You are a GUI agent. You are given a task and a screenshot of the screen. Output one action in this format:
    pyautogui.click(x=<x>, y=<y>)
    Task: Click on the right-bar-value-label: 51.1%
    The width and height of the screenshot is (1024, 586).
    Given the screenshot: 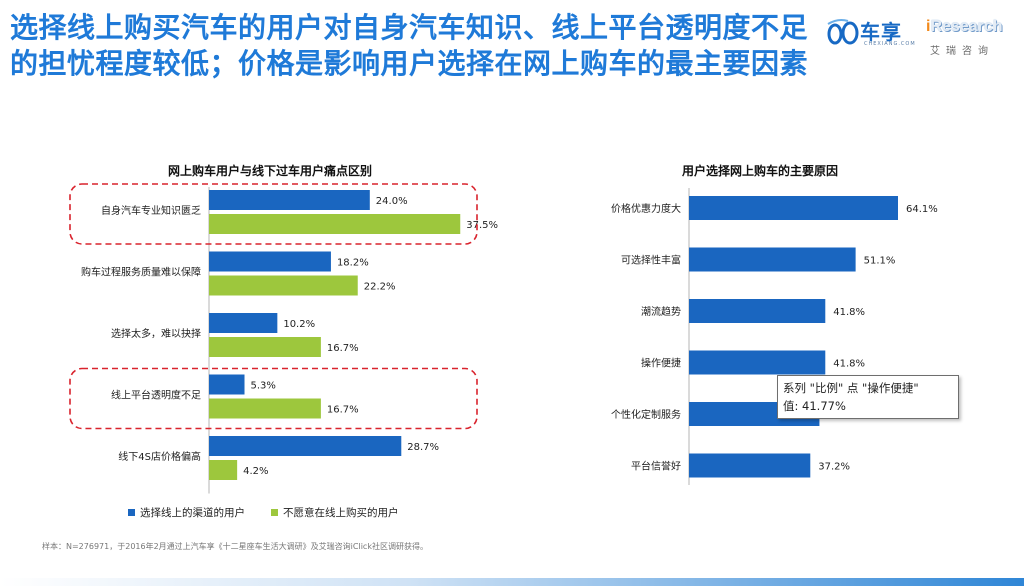 What is the action you would take?
    pyautogui.click(x=880, y=261)
    